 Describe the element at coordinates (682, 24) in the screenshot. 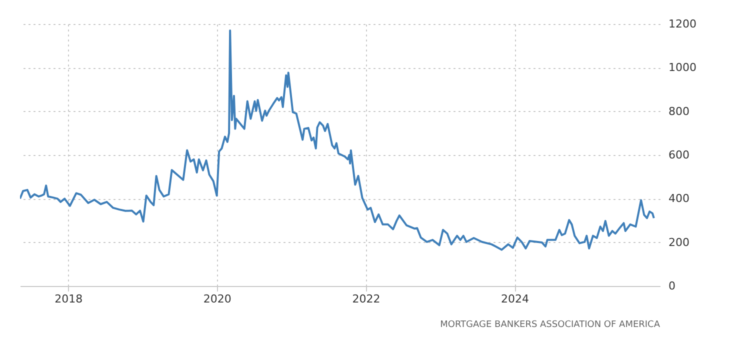

I see `y-tick-label: 1200` at that location.